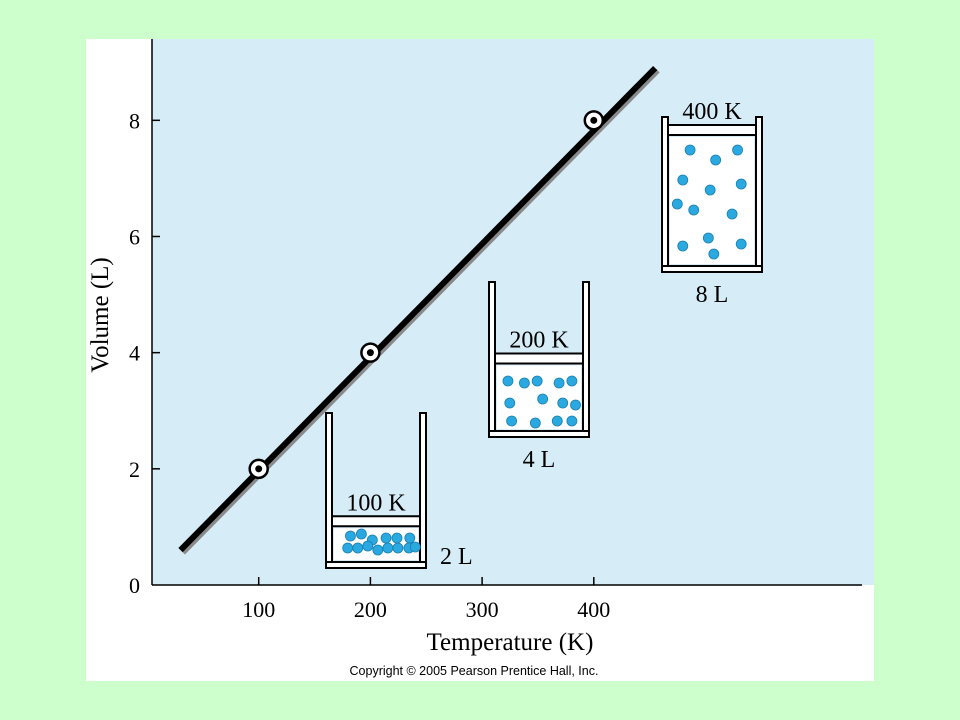  I want to click on gas-cylinder: 100 K 2 L, so click(399, 491).